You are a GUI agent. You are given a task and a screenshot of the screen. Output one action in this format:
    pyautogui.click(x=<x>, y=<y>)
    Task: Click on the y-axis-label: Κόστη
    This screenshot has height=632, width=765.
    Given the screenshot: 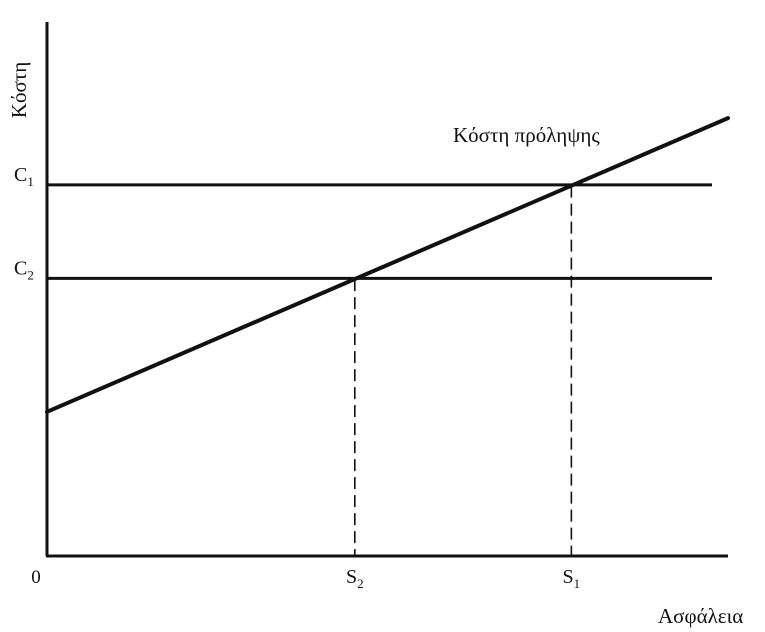 What is the action you would take?
    pyautogui.click(x=19, y=90)
    